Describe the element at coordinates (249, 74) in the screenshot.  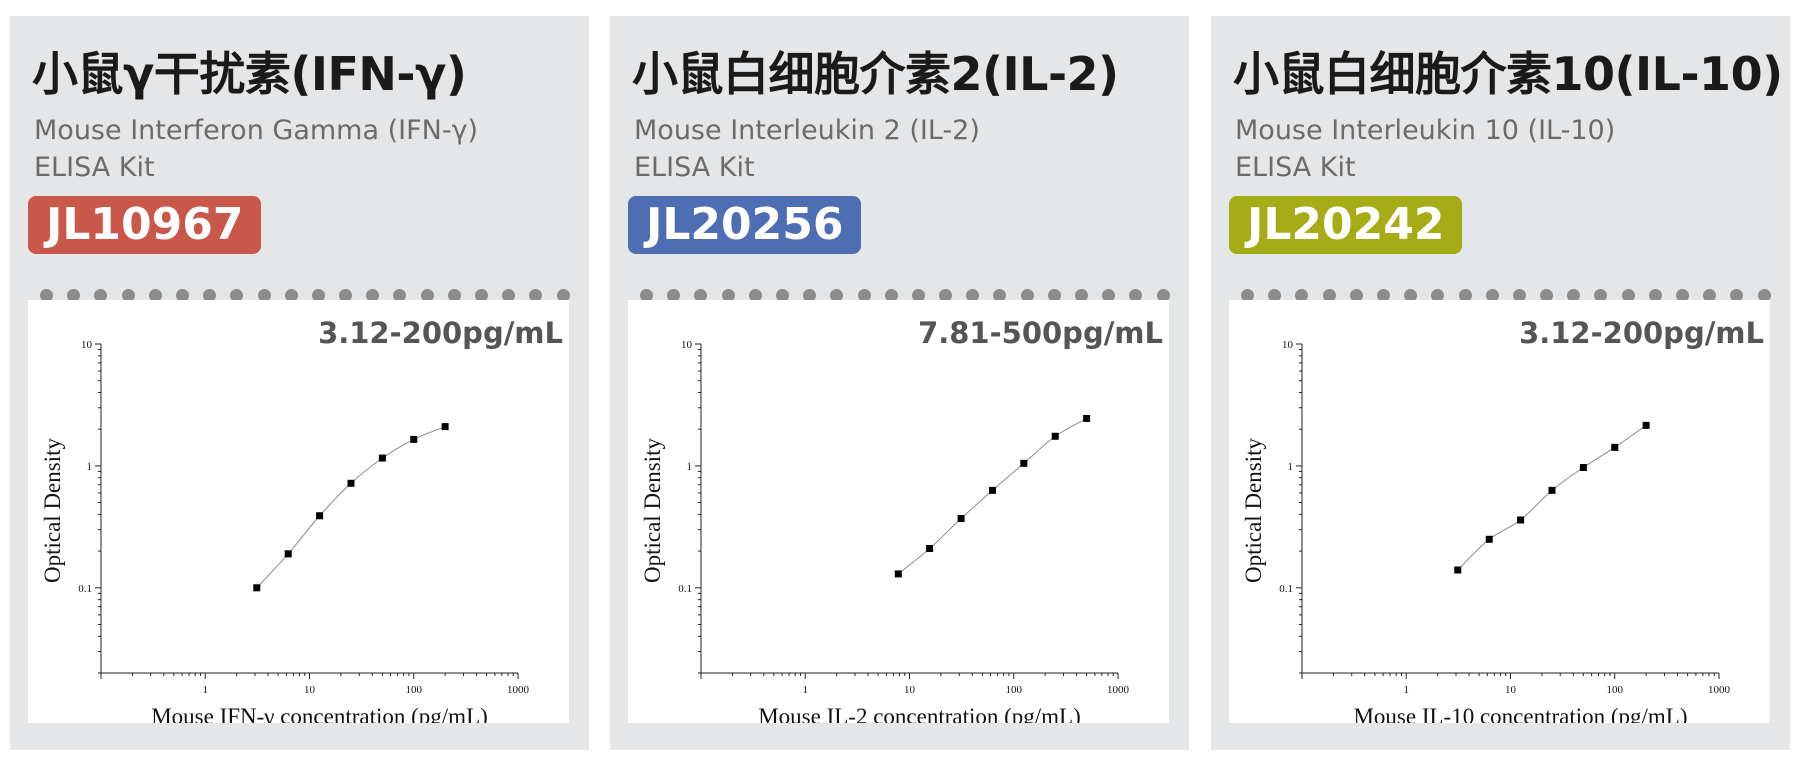
I see `product-title: 小鼠γ干扰素(IFN-γ)` at that location.